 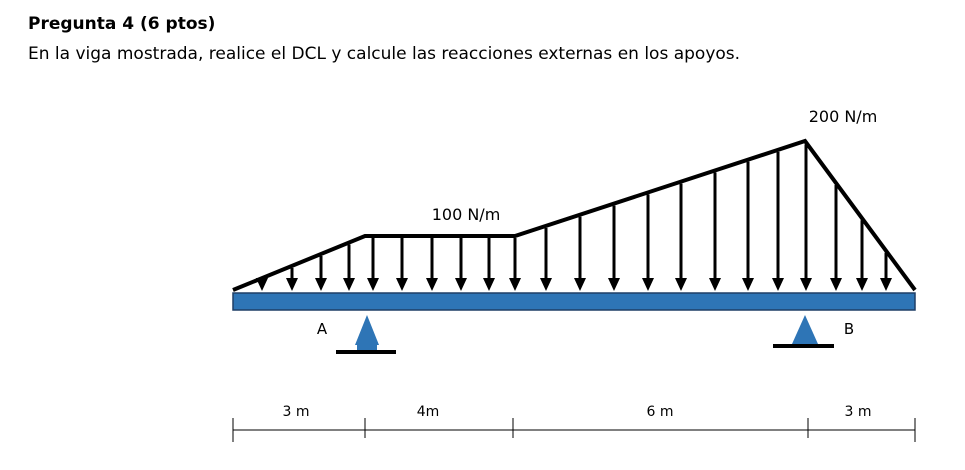 What do you see at coordinates (574, 430) in the screenshot?
I see `dimension-line` at bounding box center [574, 430].